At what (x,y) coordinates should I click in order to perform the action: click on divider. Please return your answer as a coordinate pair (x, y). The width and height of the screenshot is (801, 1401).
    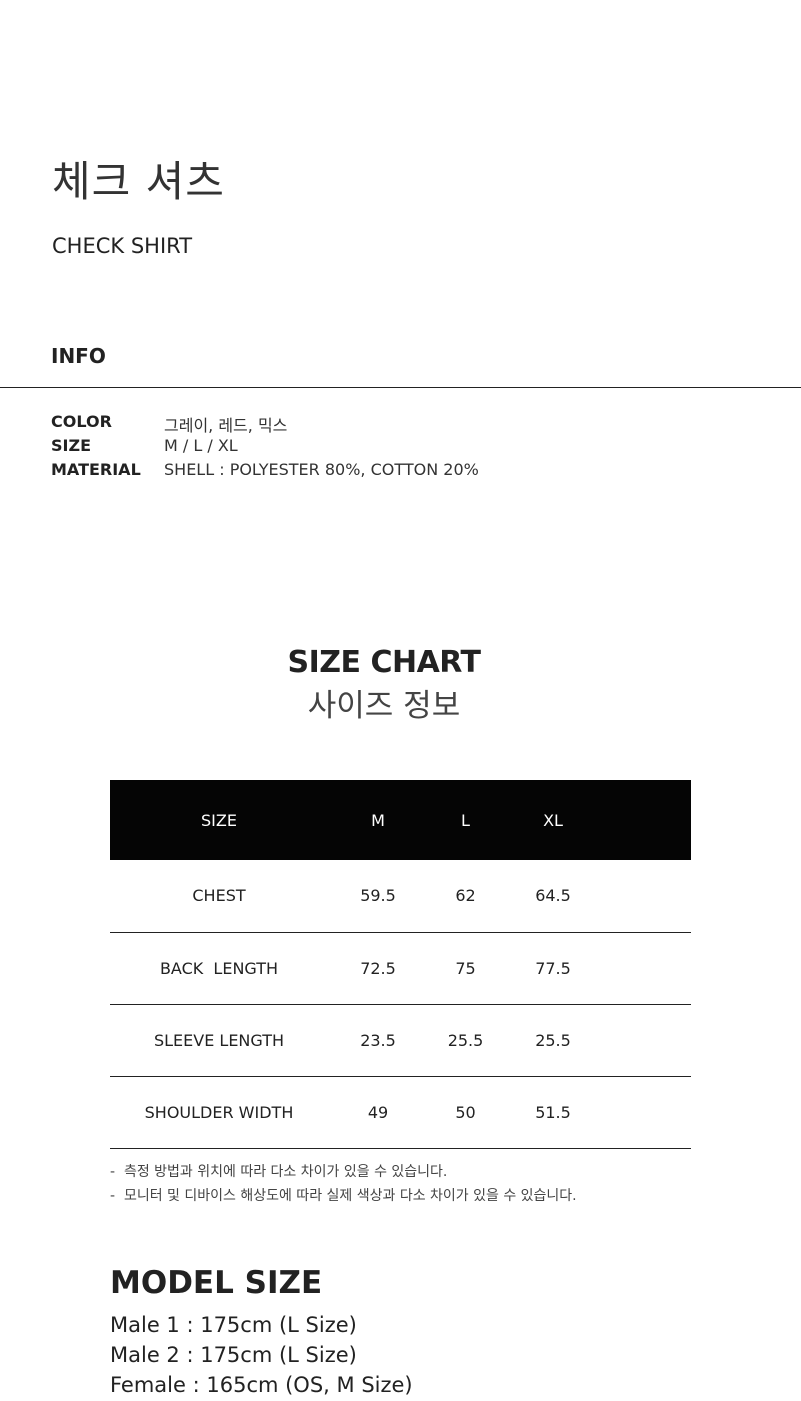
    Looking at the image, I should click on (400, 387).